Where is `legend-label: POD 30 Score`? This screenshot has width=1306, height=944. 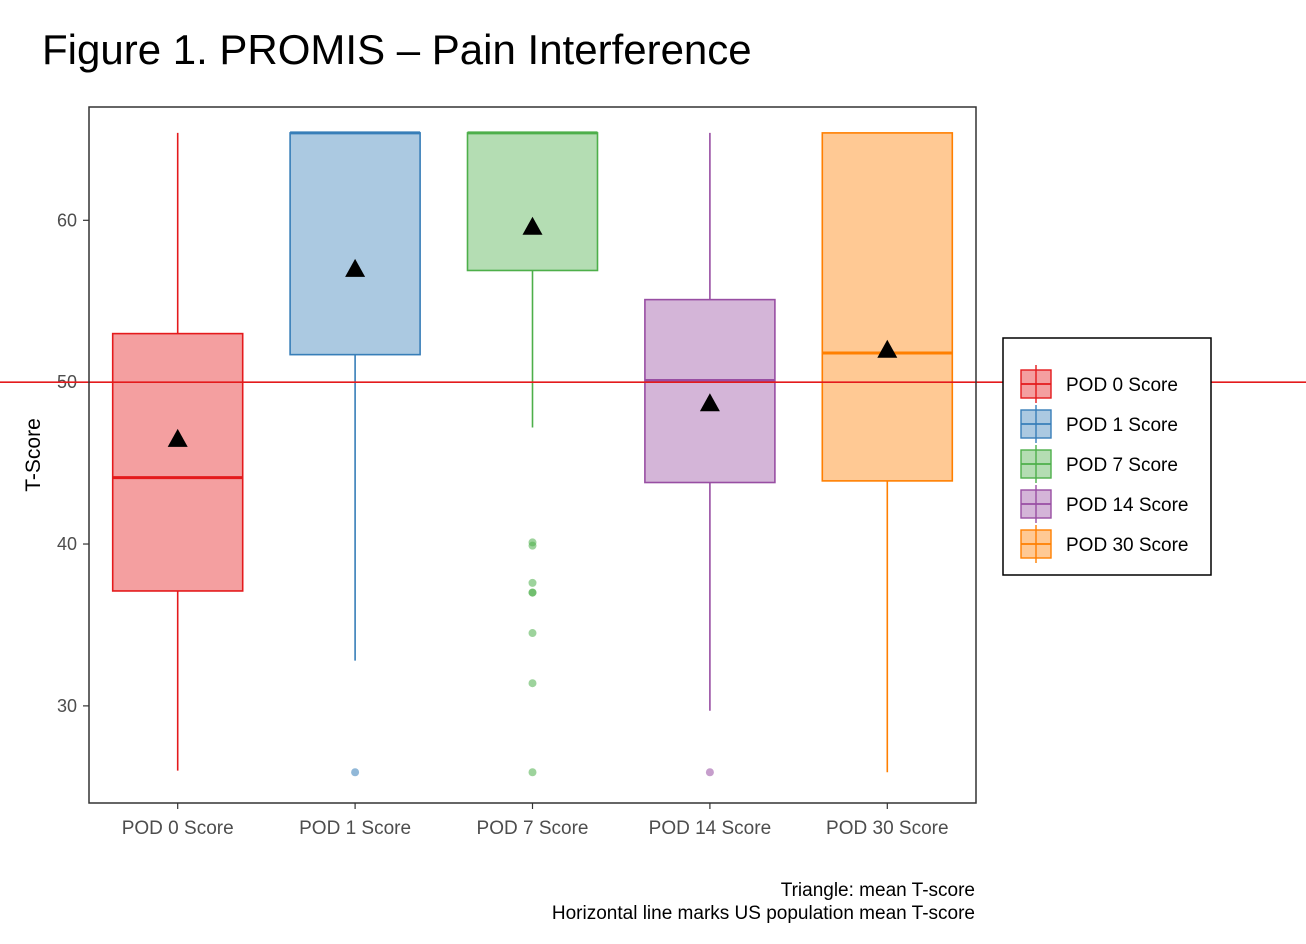
legend-label: POD 30 Score is located at coordinates (1127, 545).